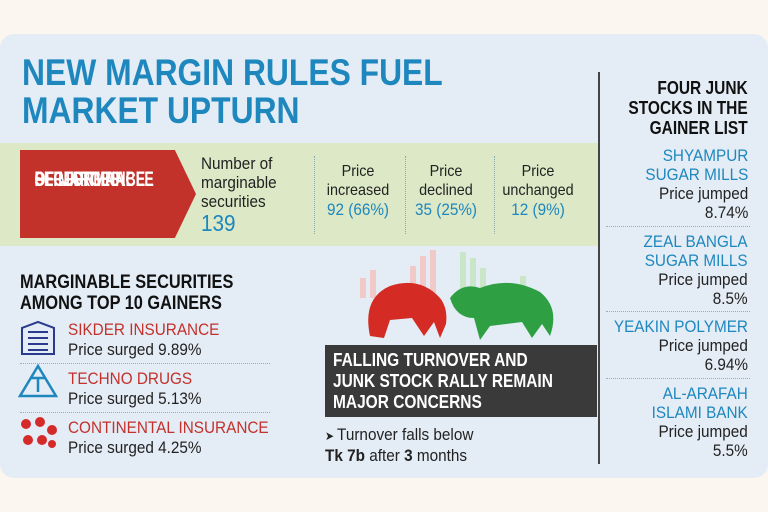 The height and width of the screenshot is (512, 768). I want to click on gainer: TECHNO DRUGS Price surged 5.13%, so click(135, 389).